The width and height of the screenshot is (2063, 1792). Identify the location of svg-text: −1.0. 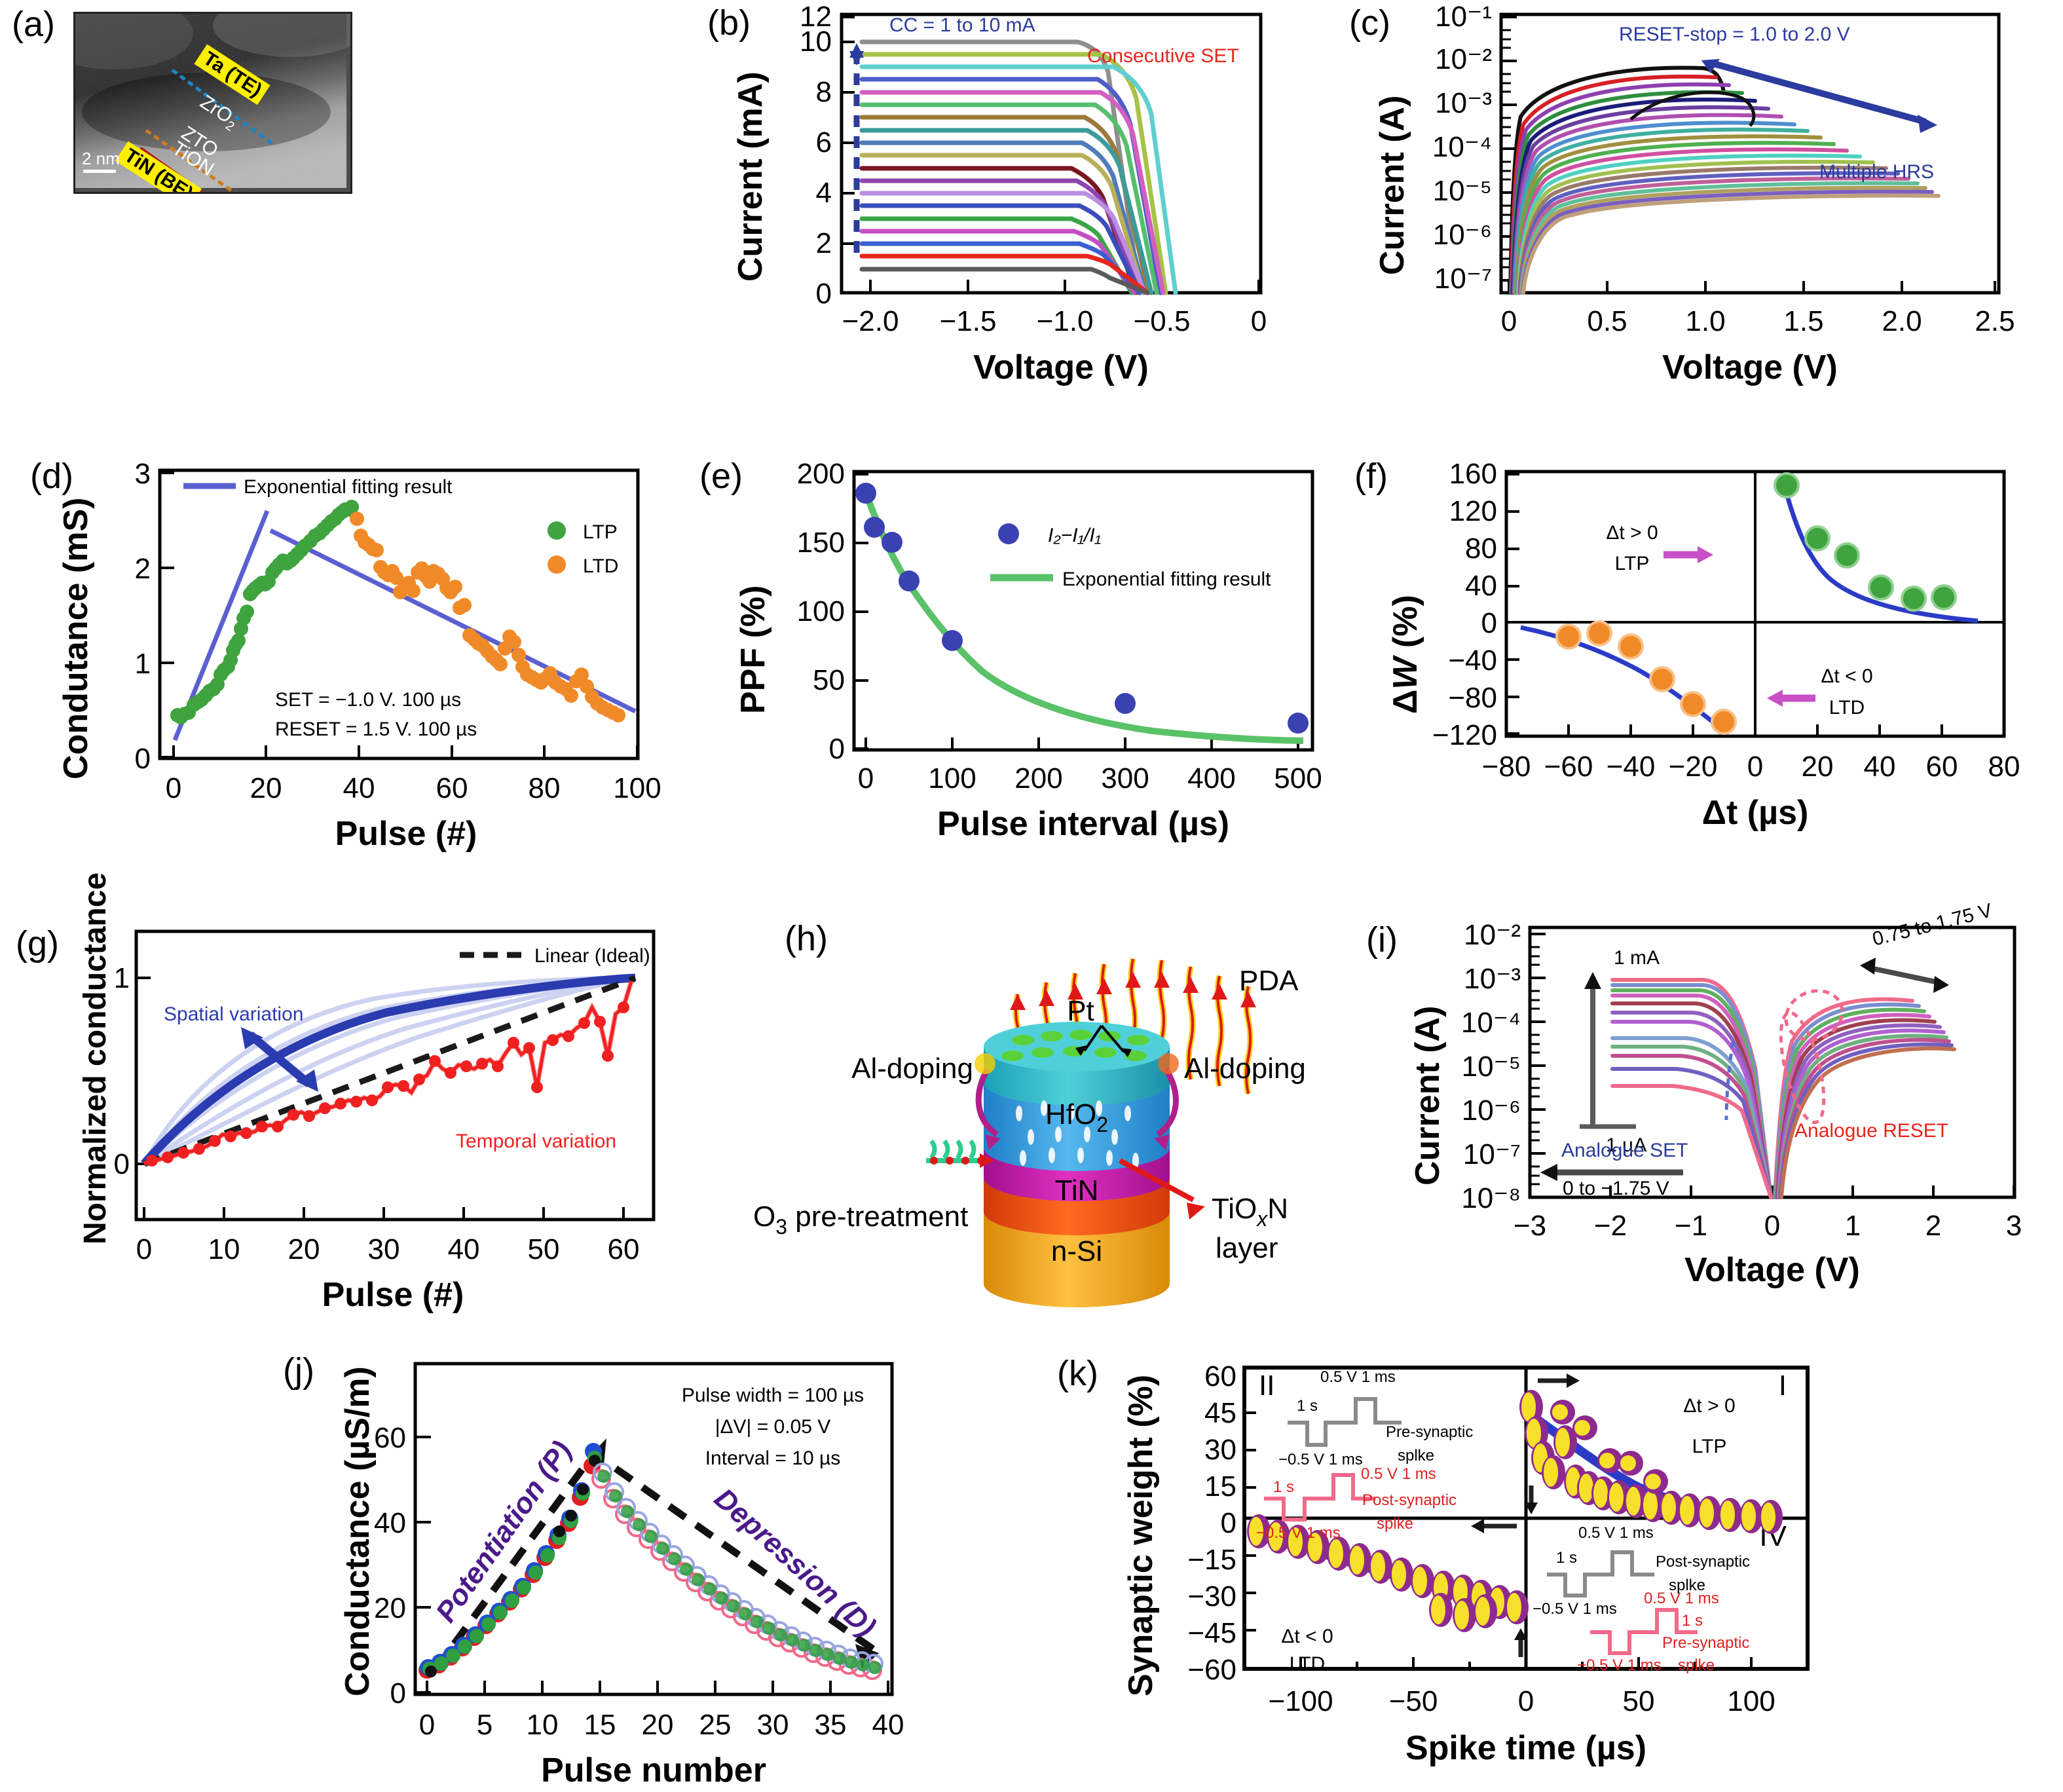
(1065, 321).